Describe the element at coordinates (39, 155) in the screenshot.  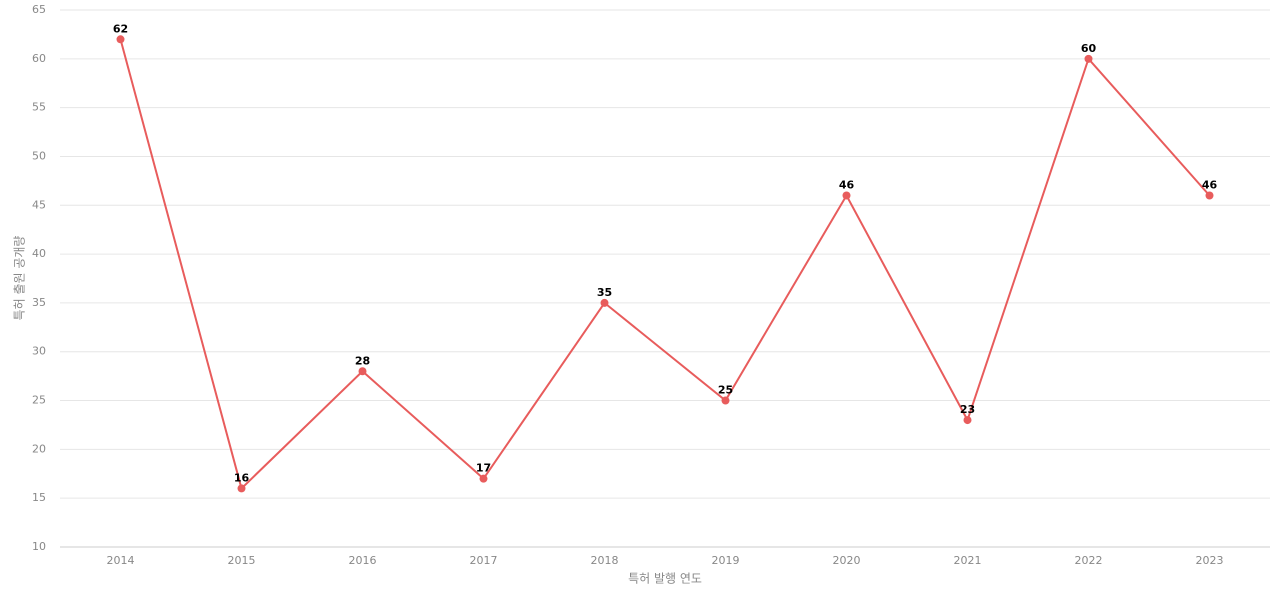
I see `y-tick-label: 50` at that location.